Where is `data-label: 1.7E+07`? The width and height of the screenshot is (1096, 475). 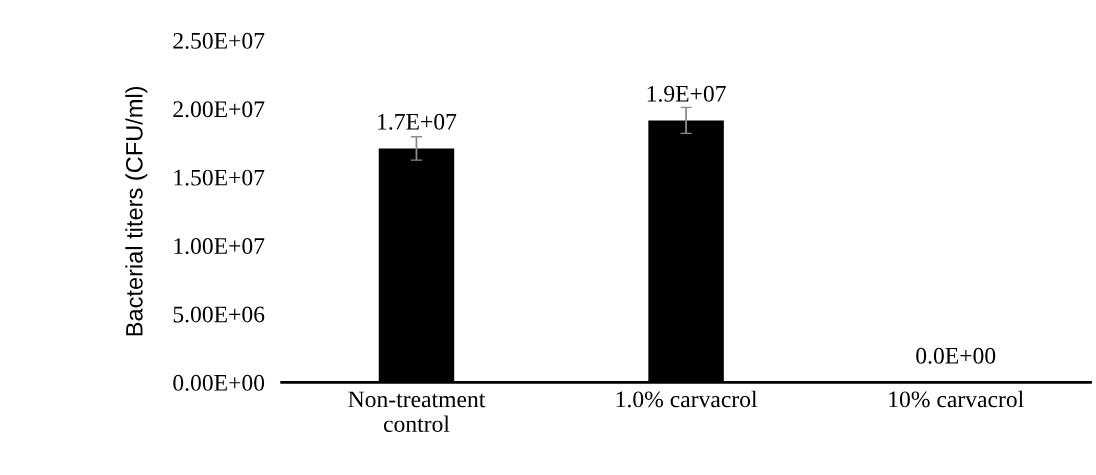 data-label: 1.7E+07 is located at coordinates (417, 121).